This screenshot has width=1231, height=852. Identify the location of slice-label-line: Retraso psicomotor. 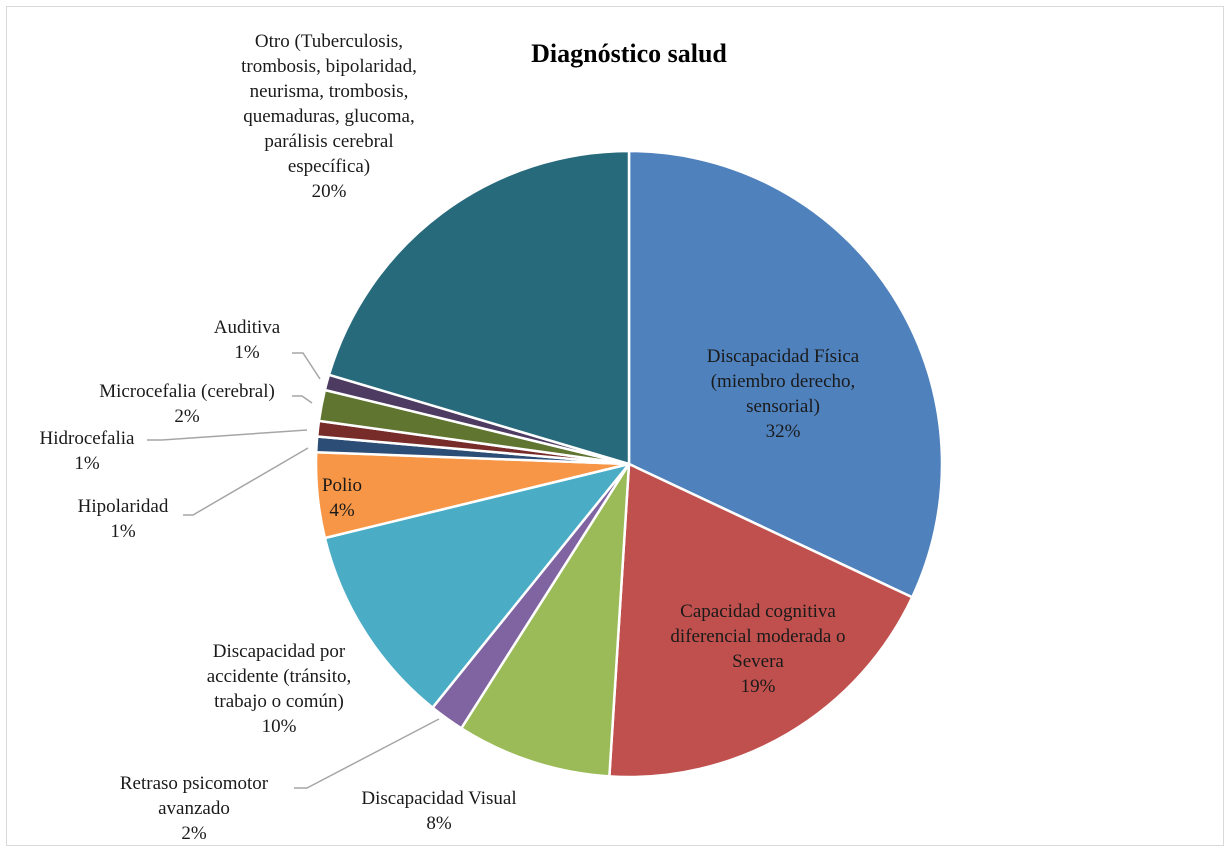
(194, 783).